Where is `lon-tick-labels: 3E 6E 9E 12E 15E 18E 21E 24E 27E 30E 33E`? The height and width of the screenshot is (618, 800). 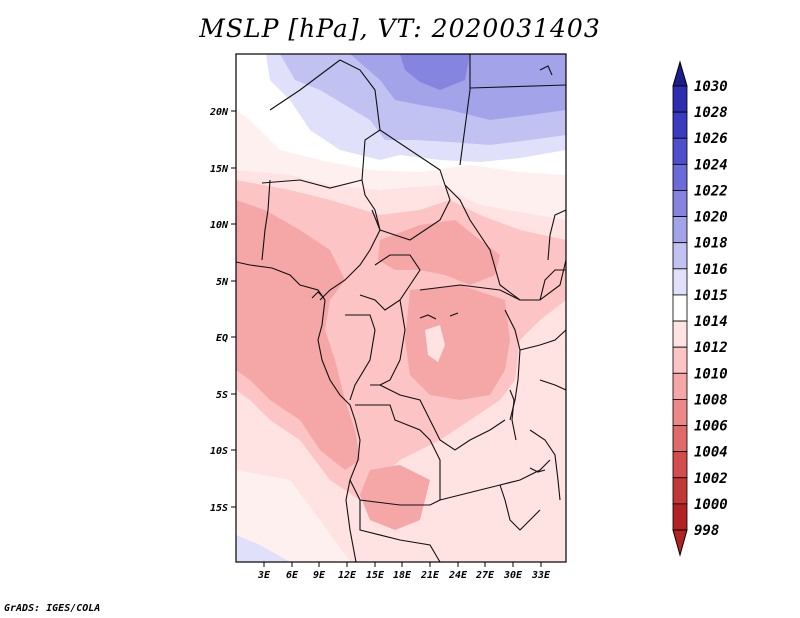 lon-tick-labels: 3E 6E 9E 12E 15E 18E 21E 24E 27E 30E 33E is located at coordinates (404, 575).